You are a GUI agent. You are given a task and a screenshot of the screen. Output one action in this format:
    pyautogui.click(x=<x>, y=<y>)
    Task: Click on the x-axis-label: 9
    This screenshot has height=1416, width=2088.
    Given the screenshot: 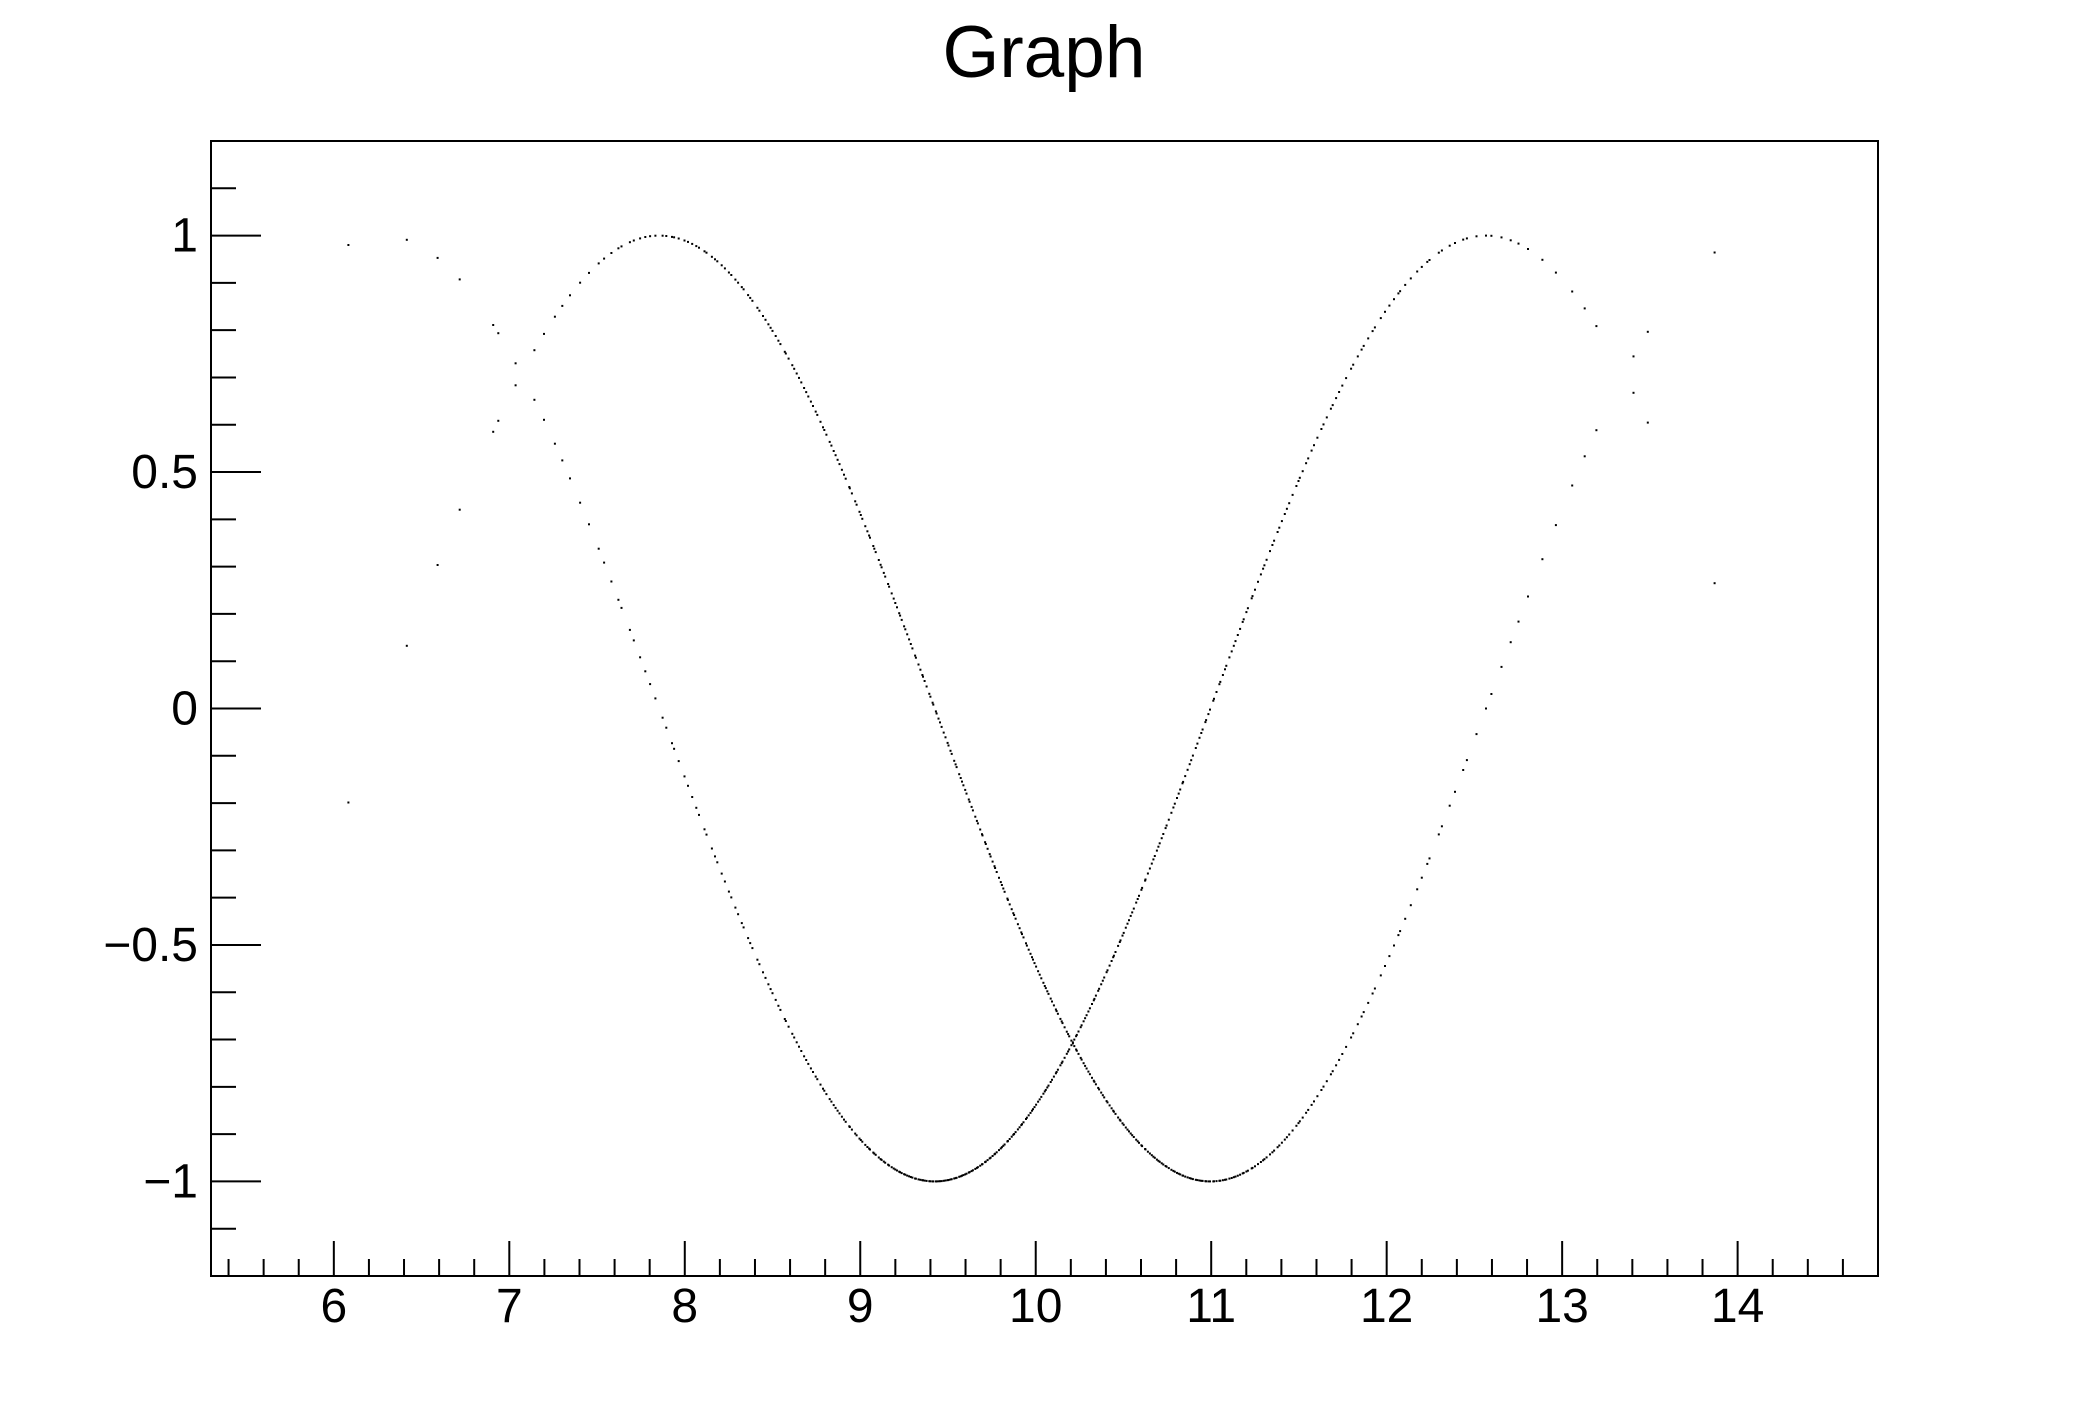 What is the action you would take?
    pyautogui.click(x=860, y=1306)
    